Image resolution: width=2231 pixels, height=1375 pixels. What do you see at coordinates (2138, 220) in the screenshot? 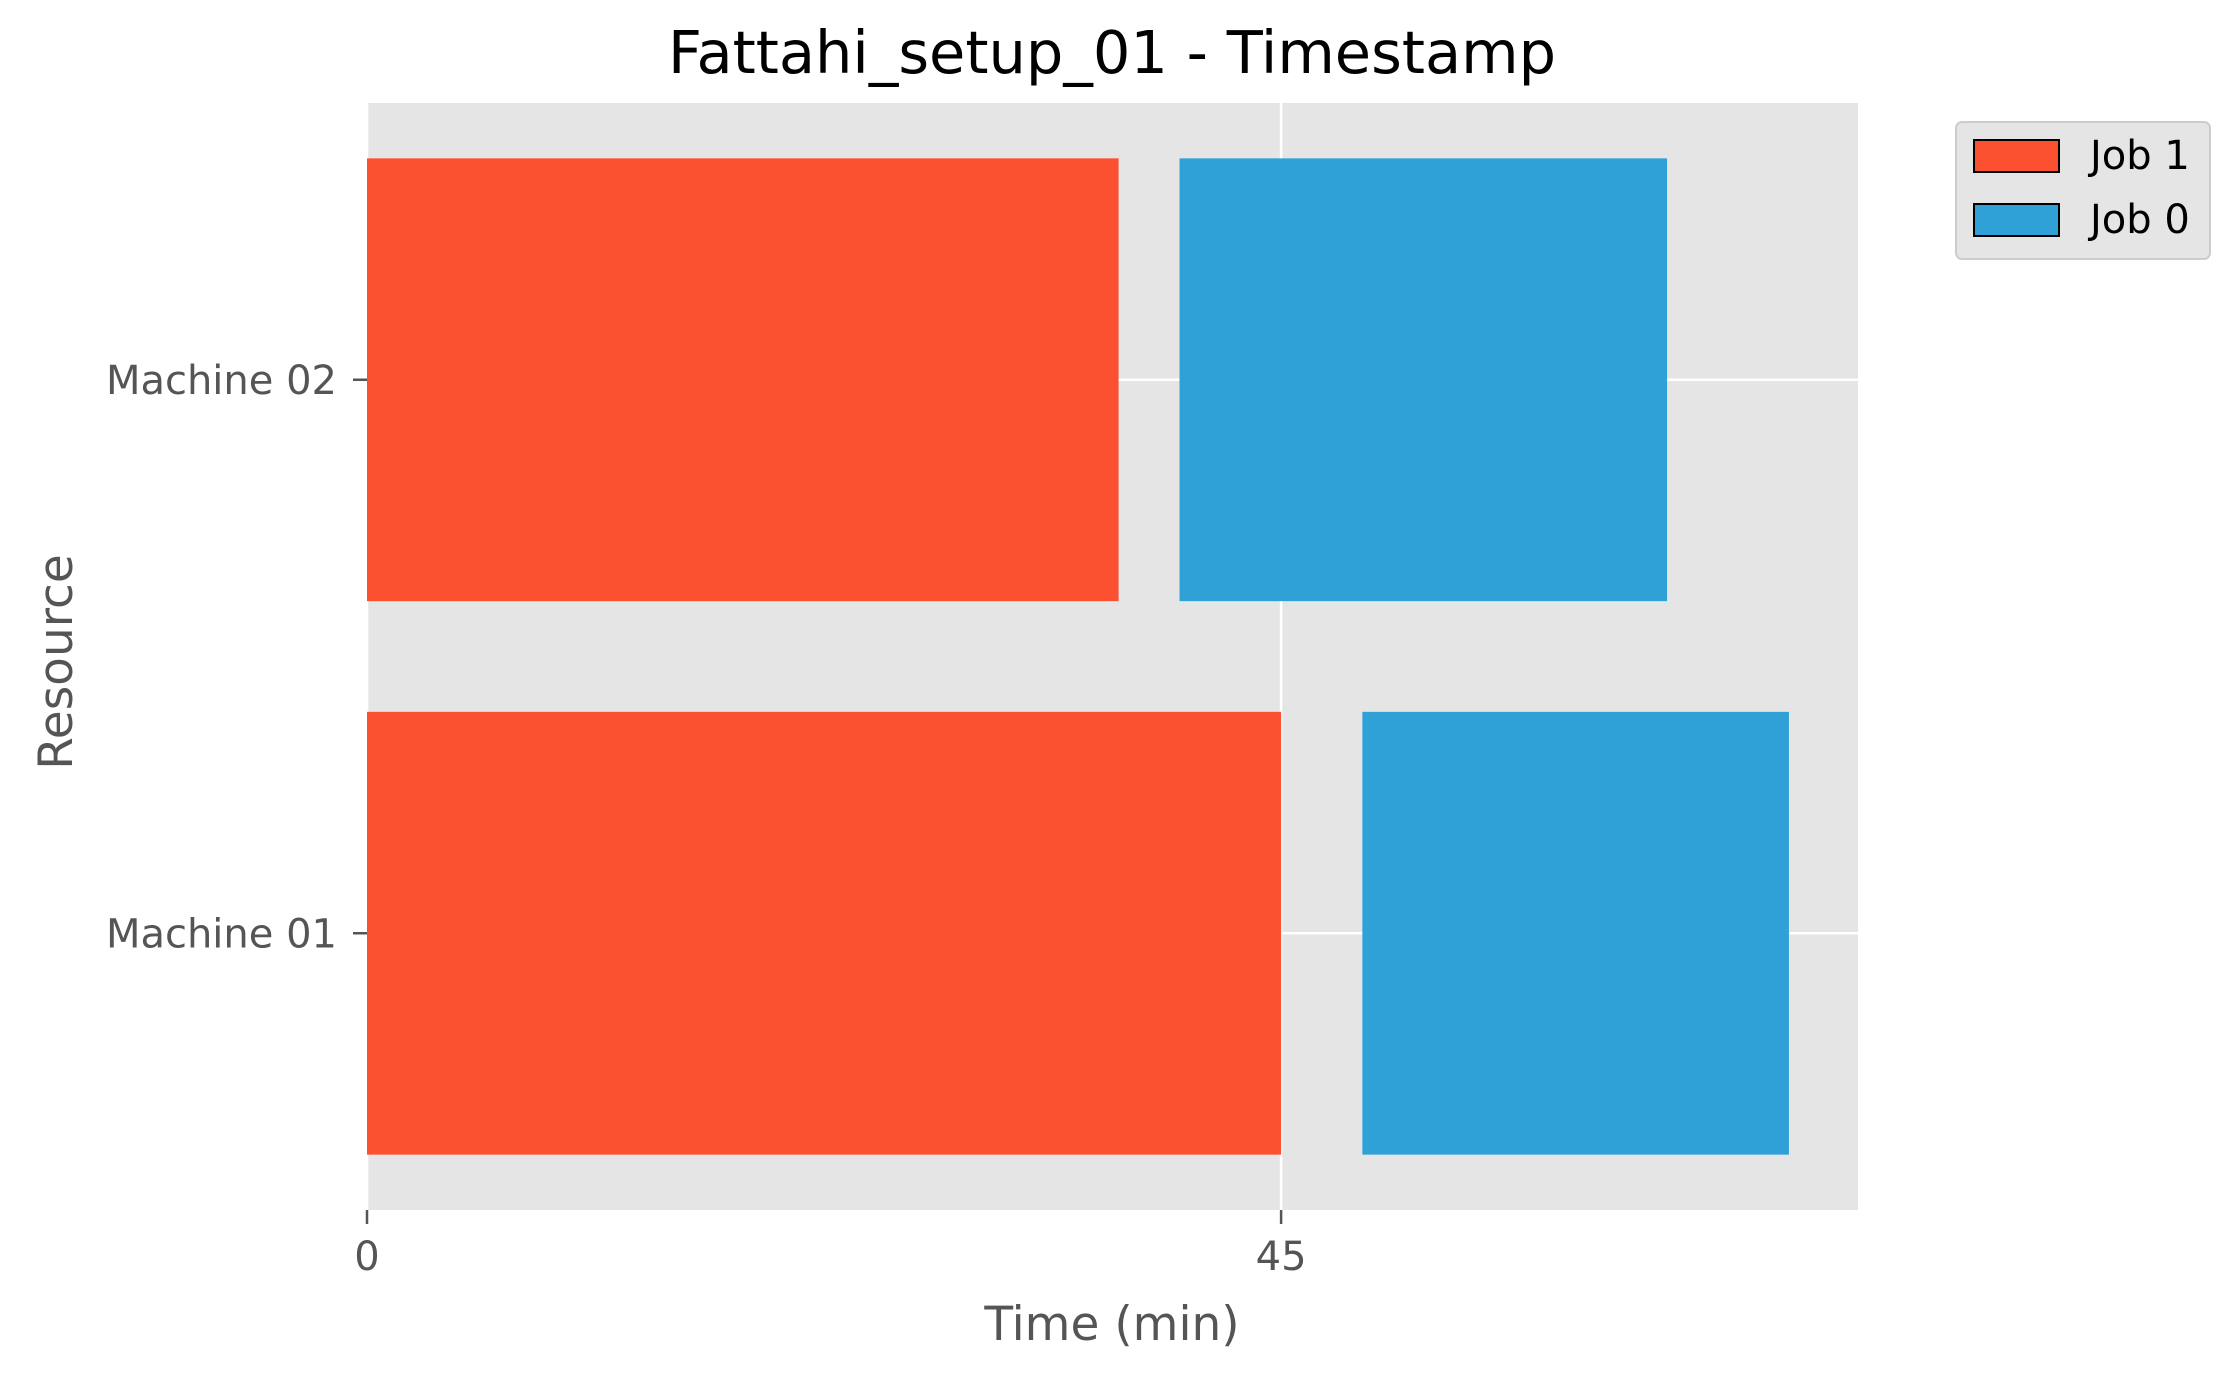
I see `legend-label: Job 0` at bounding box center [2138, 220].